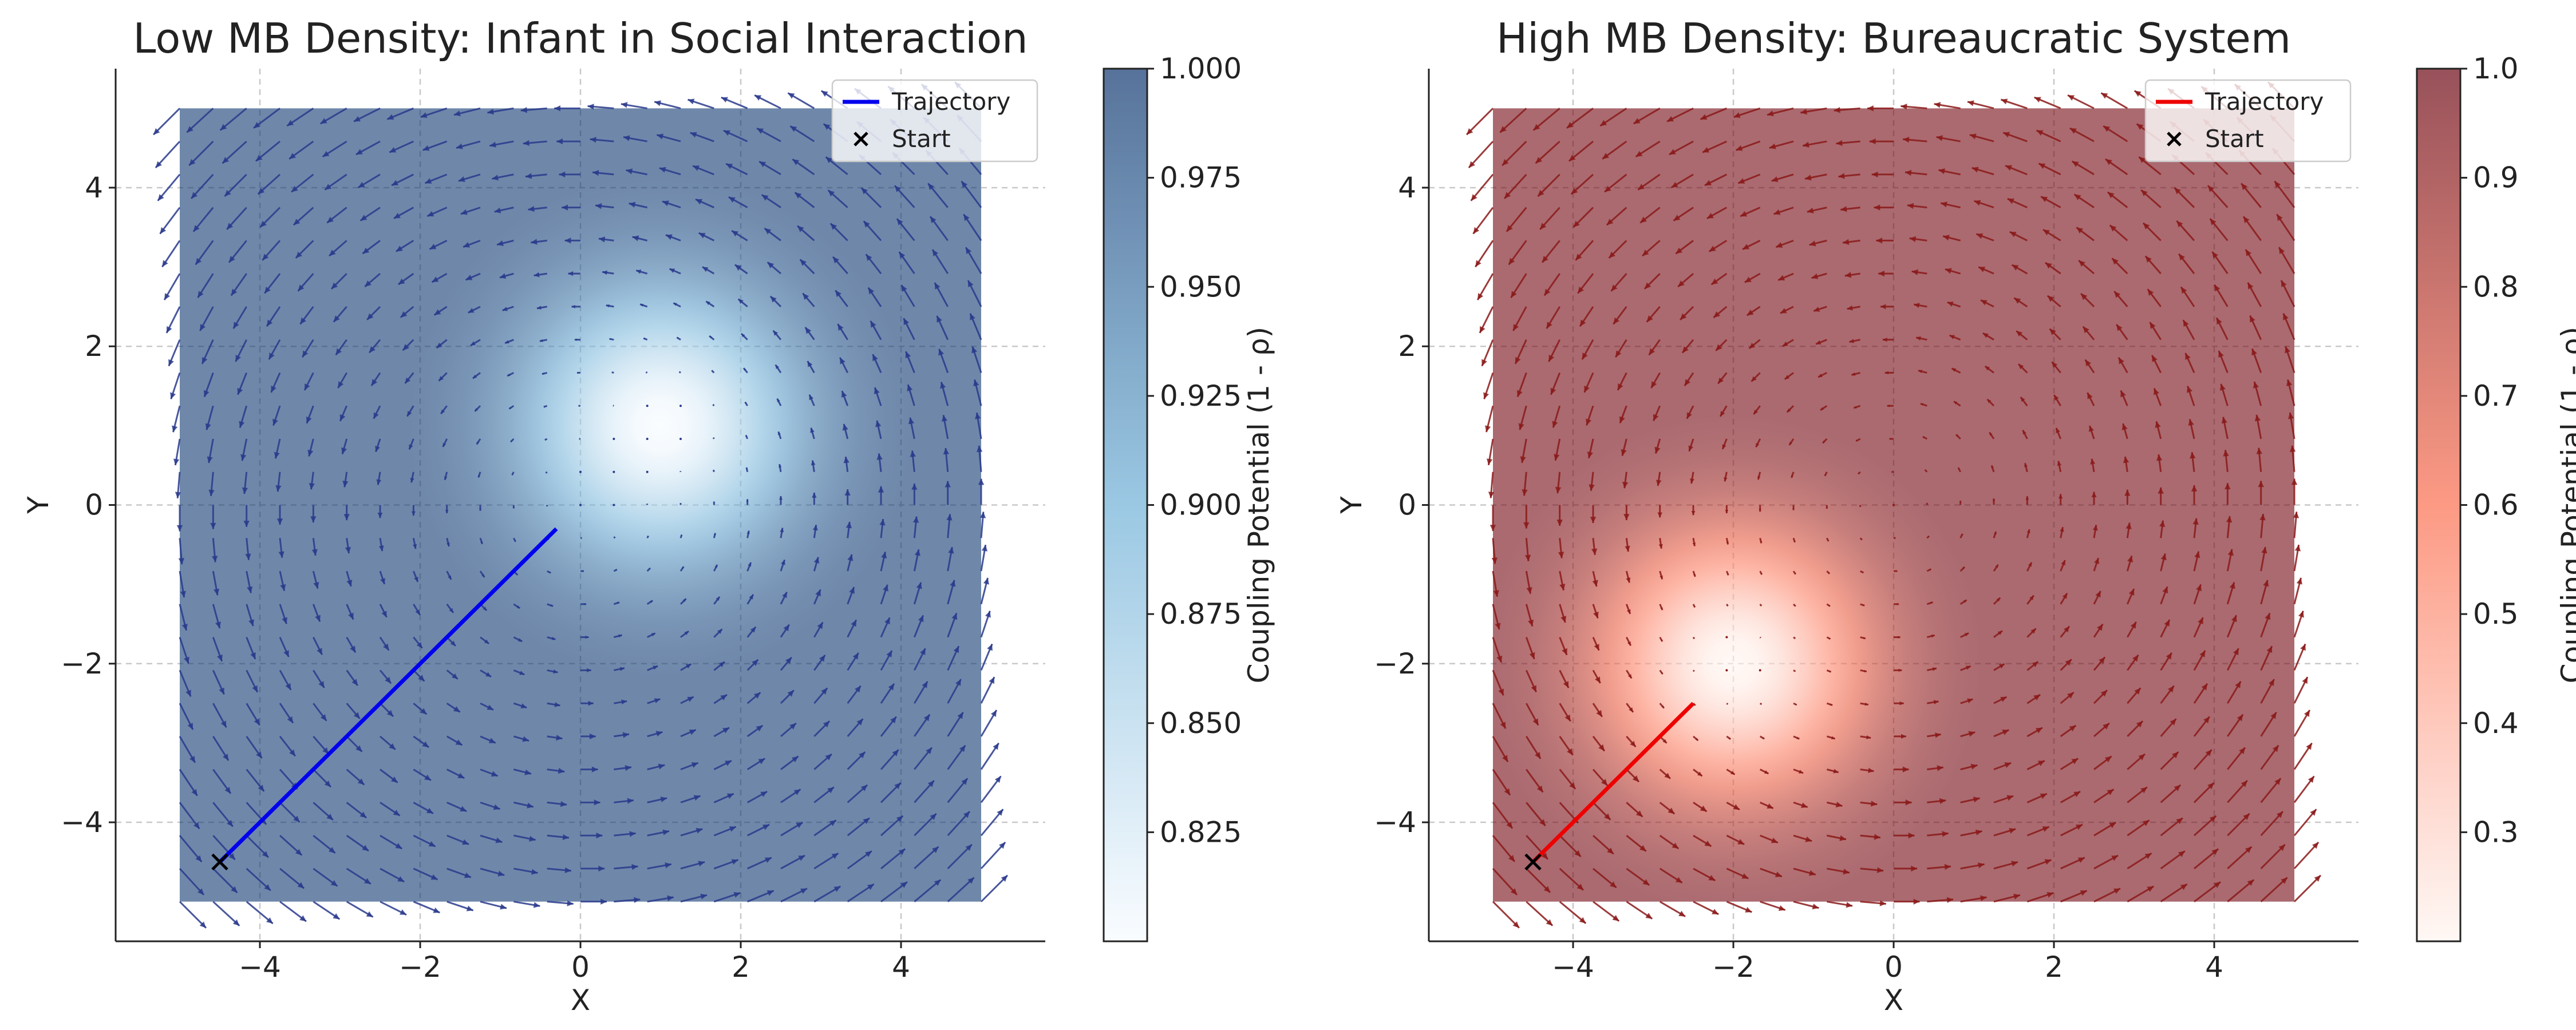 This screenshot has width=2576, height=1030. What do you see at coordinates (1407, 505) in the screenshot?
I see `y-tick-label: 0` at bounding box center [1407, 505].